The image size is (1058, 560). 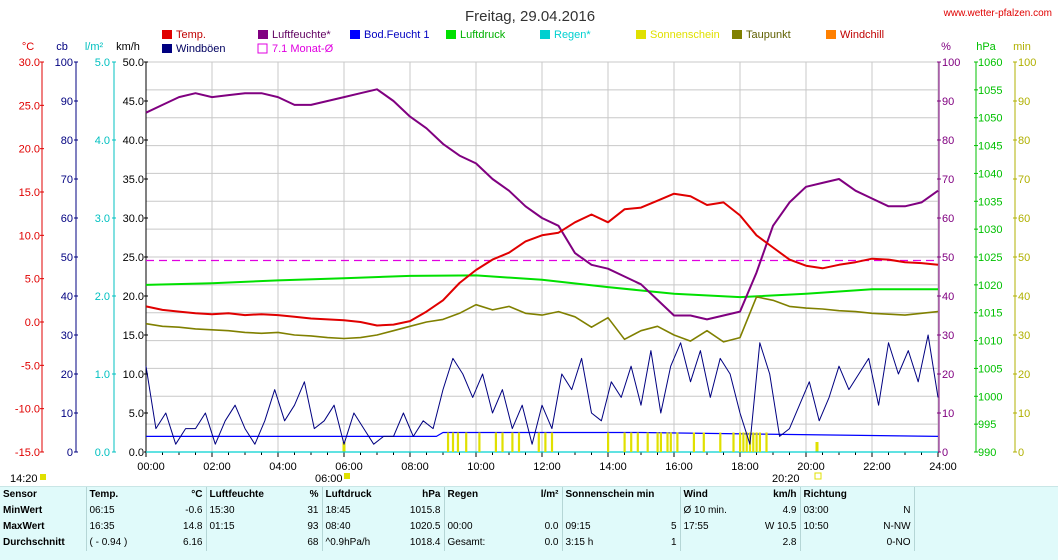 I want to click on cell-richtung-val: 0-NO, so click(x=898, y=542).